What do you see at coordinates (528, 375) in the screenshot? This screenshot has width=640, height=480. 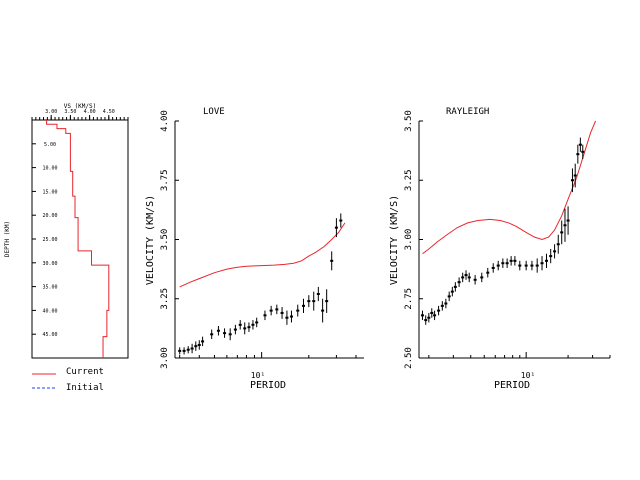 I see `rayleigh-x-tick-label: 10¹` at bounding box center [528, 375].